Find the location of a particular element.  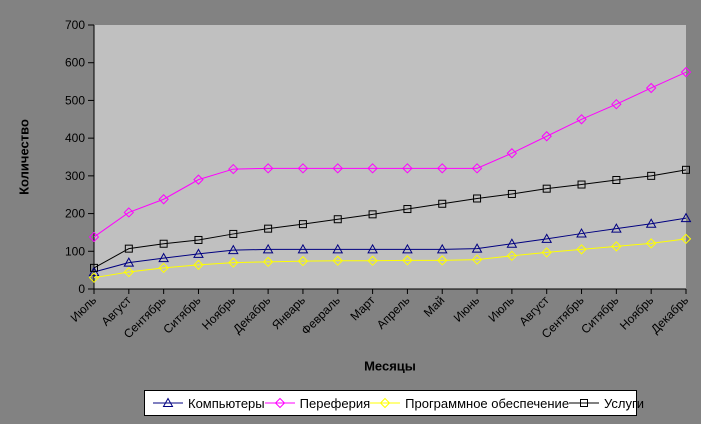

square-marker-icon is located at coordinates (584, 403).